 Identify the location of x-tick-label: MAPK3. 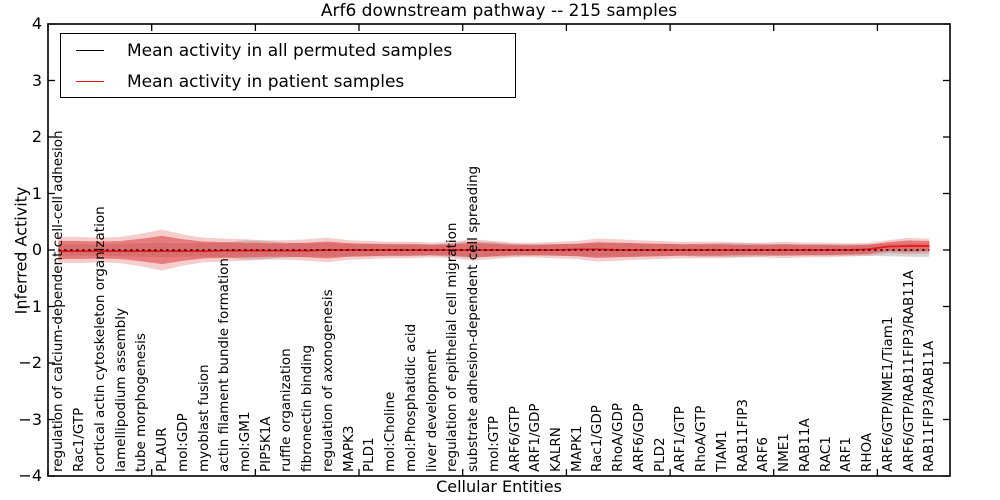
(348, 448).